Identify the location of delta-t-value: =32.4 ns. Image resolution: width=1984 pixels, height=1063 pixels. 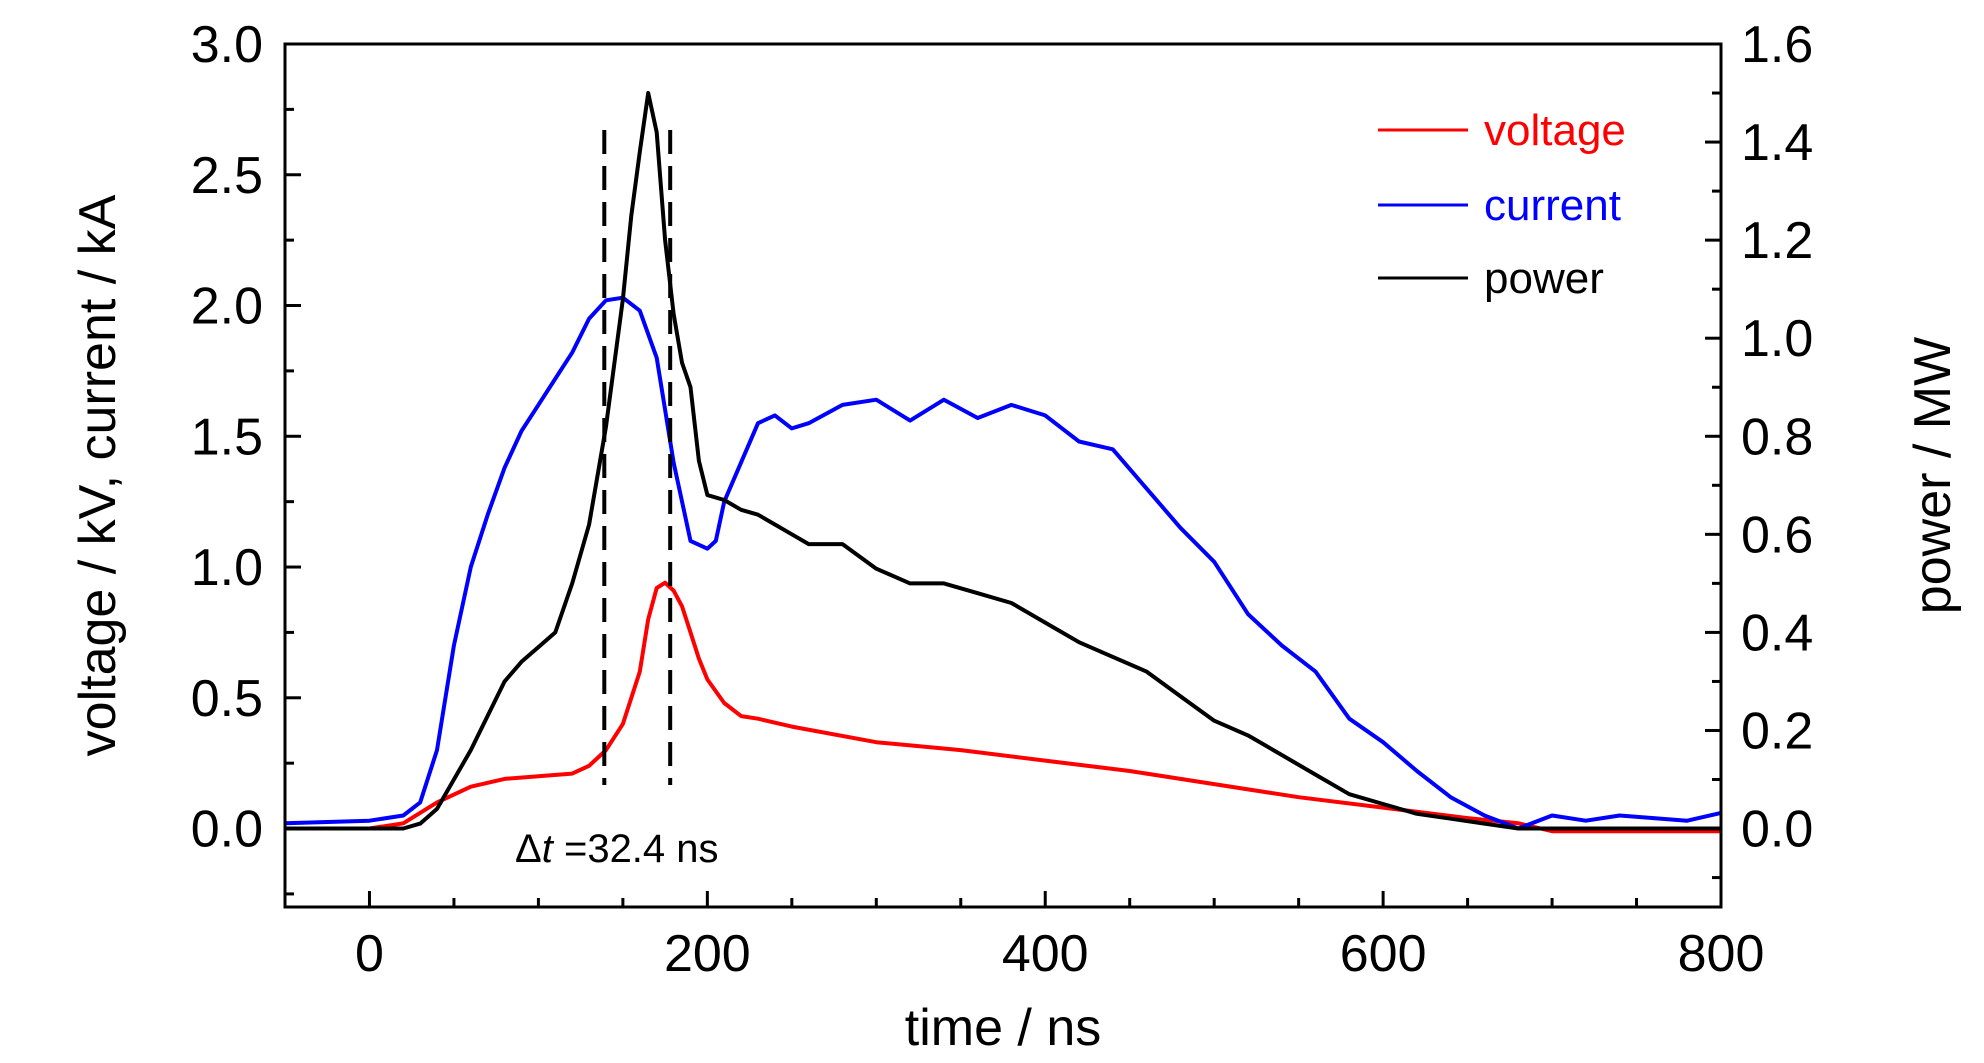
(636, 849).